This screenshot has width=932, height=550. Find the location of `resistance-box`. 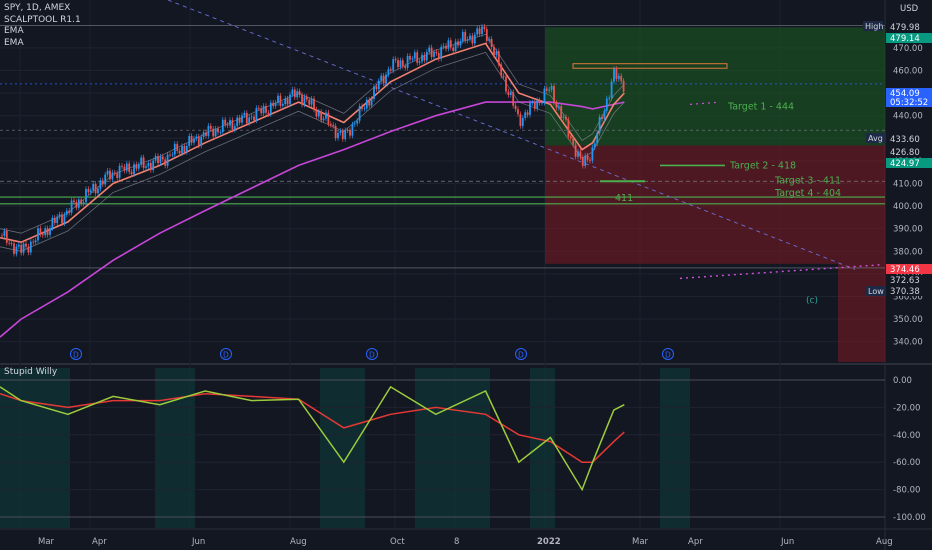

resistance-box is located at coordinates (650, 66).